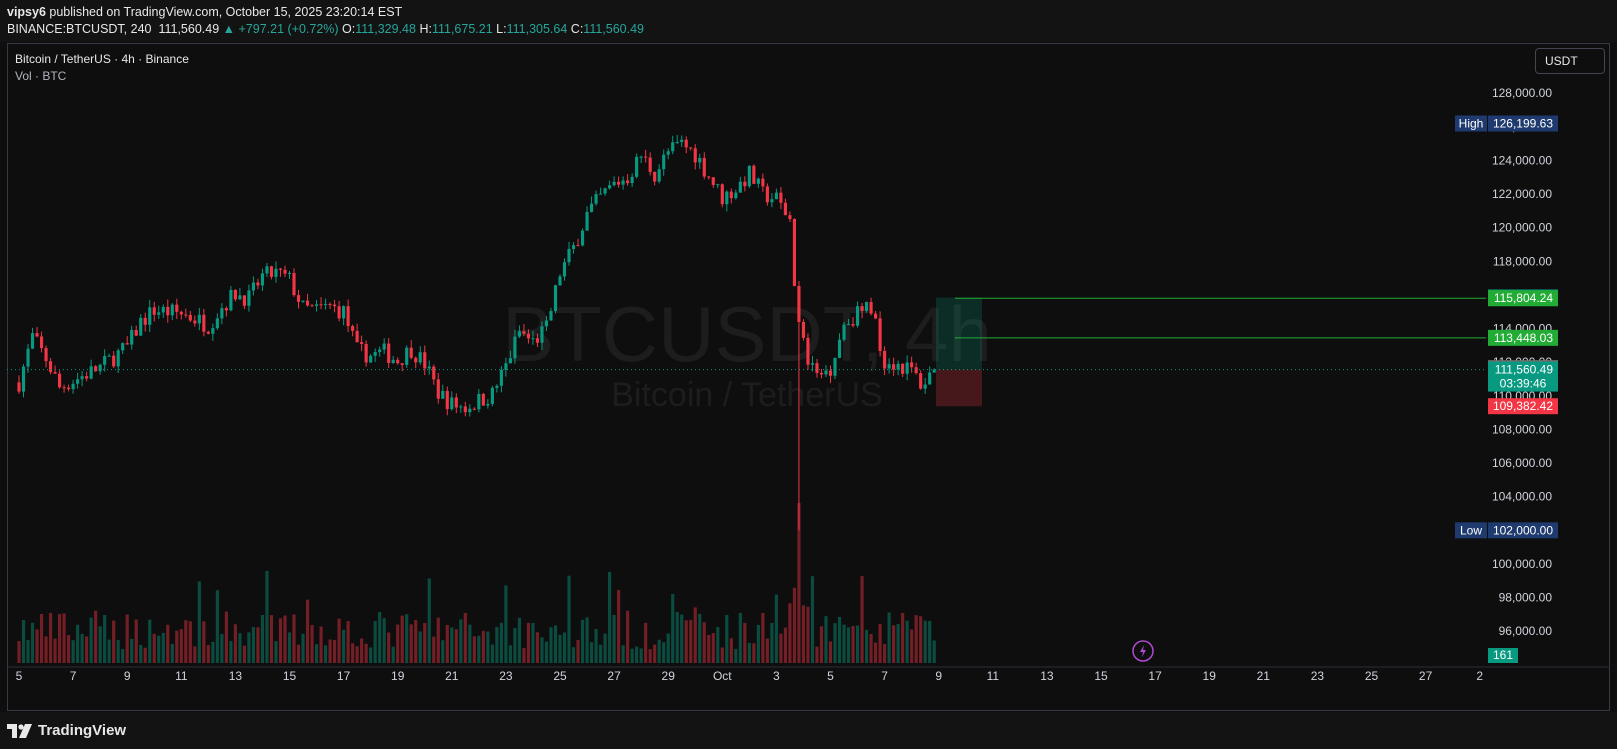 The image size is (1617, 749). I want to click on legend-symbol-title: Bitcoin / TetherUS · 4h · Binance, so click(102, 59).